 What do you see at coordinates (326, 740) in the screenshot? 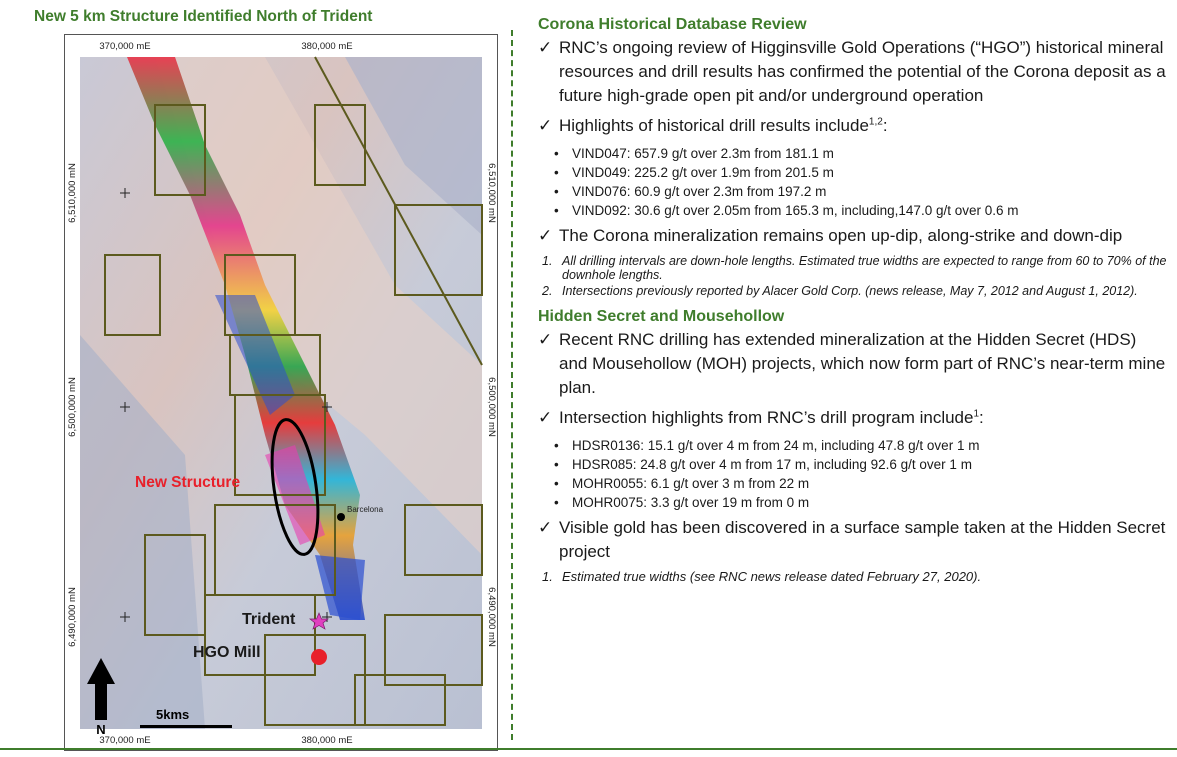
I see `easting-label-bottom-2: 380,000 mE` at bounding box center [326, 740].